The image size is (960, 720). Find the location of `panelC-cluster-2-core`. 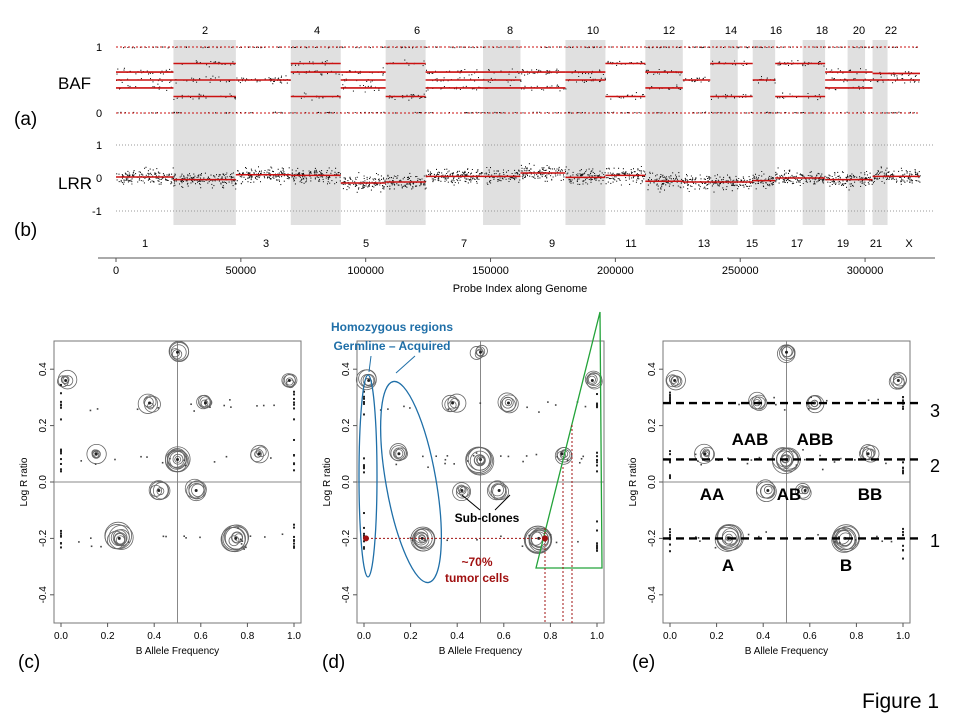

panelC-cluster-2-core is located at coordinates (177, 459).